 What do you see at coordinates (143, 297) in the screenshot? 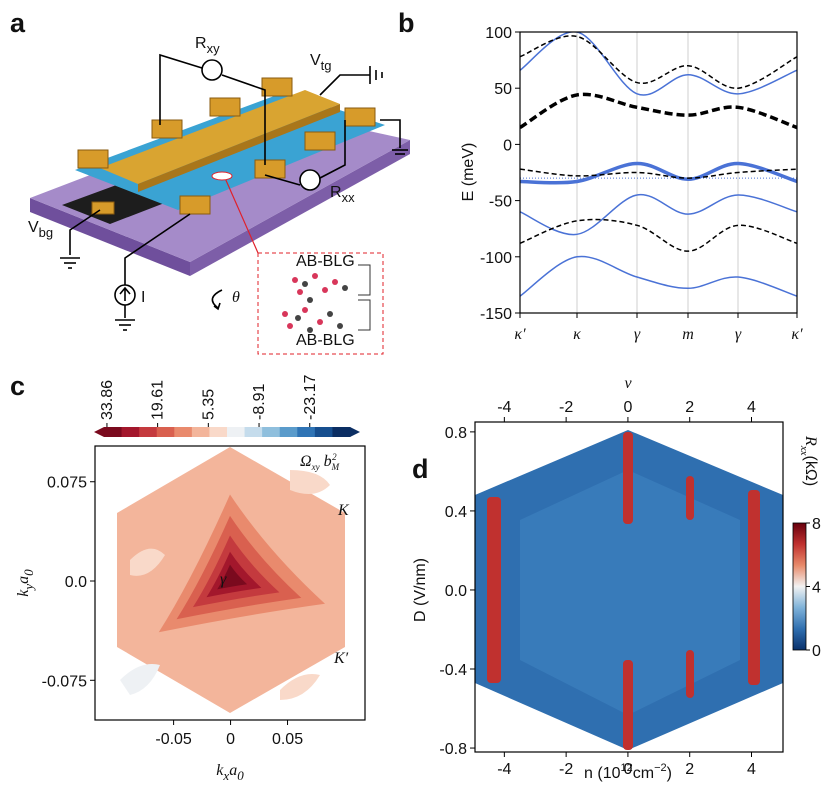
I see `label-current: I` at bounding box center [143, 297].